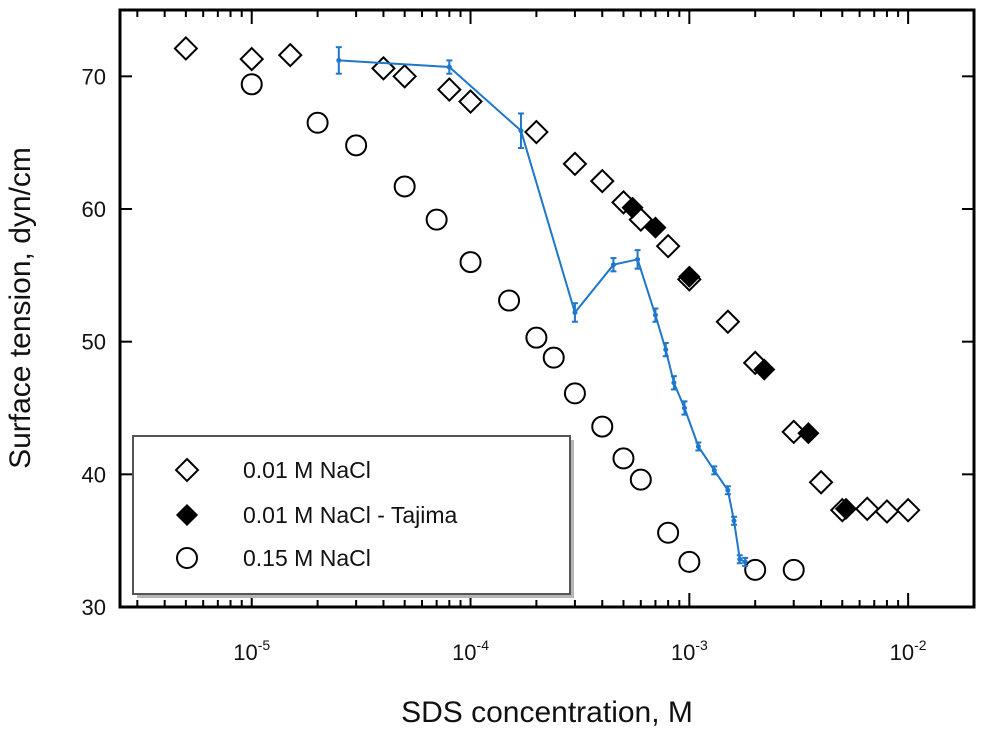  Describe the element at coordinates (94, 342) in the screenshot. I see `y-tick-label-2: 50` at that location.